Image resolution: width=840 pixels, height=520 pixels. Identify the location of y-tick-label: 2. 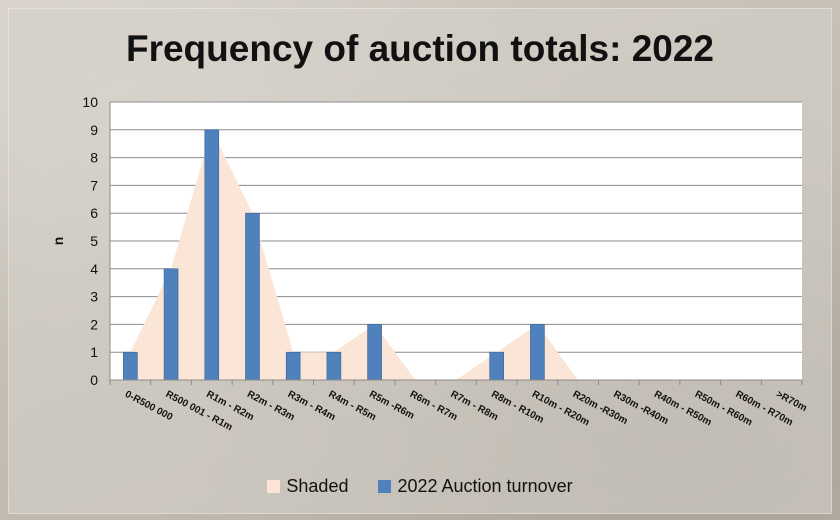
(94, 324).